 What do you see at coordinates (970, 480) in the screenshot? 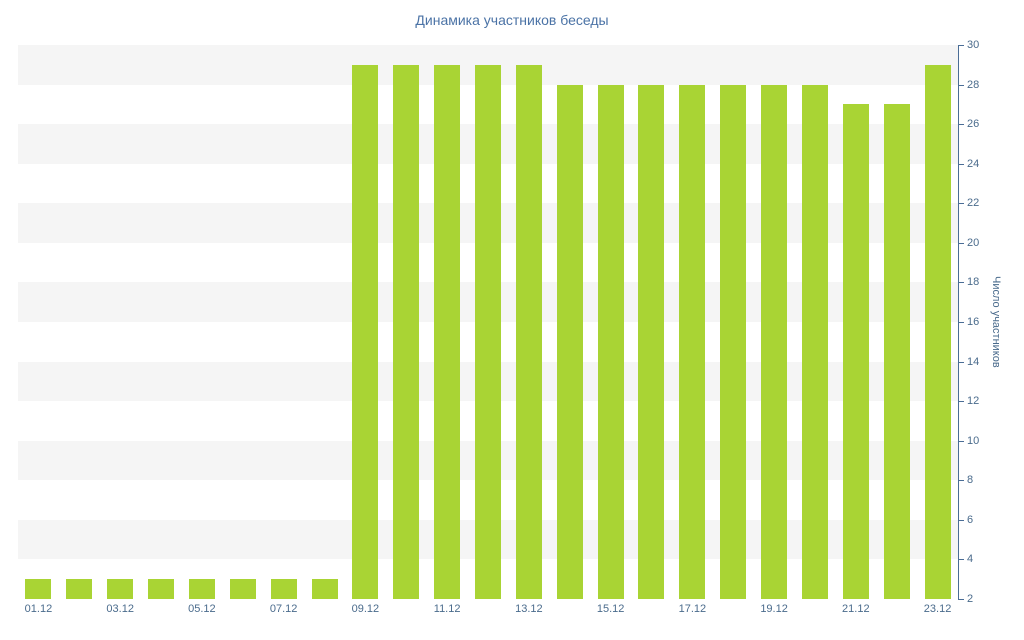
I see `y-axis-tick-label: 8` at bounding box center [970, 480].